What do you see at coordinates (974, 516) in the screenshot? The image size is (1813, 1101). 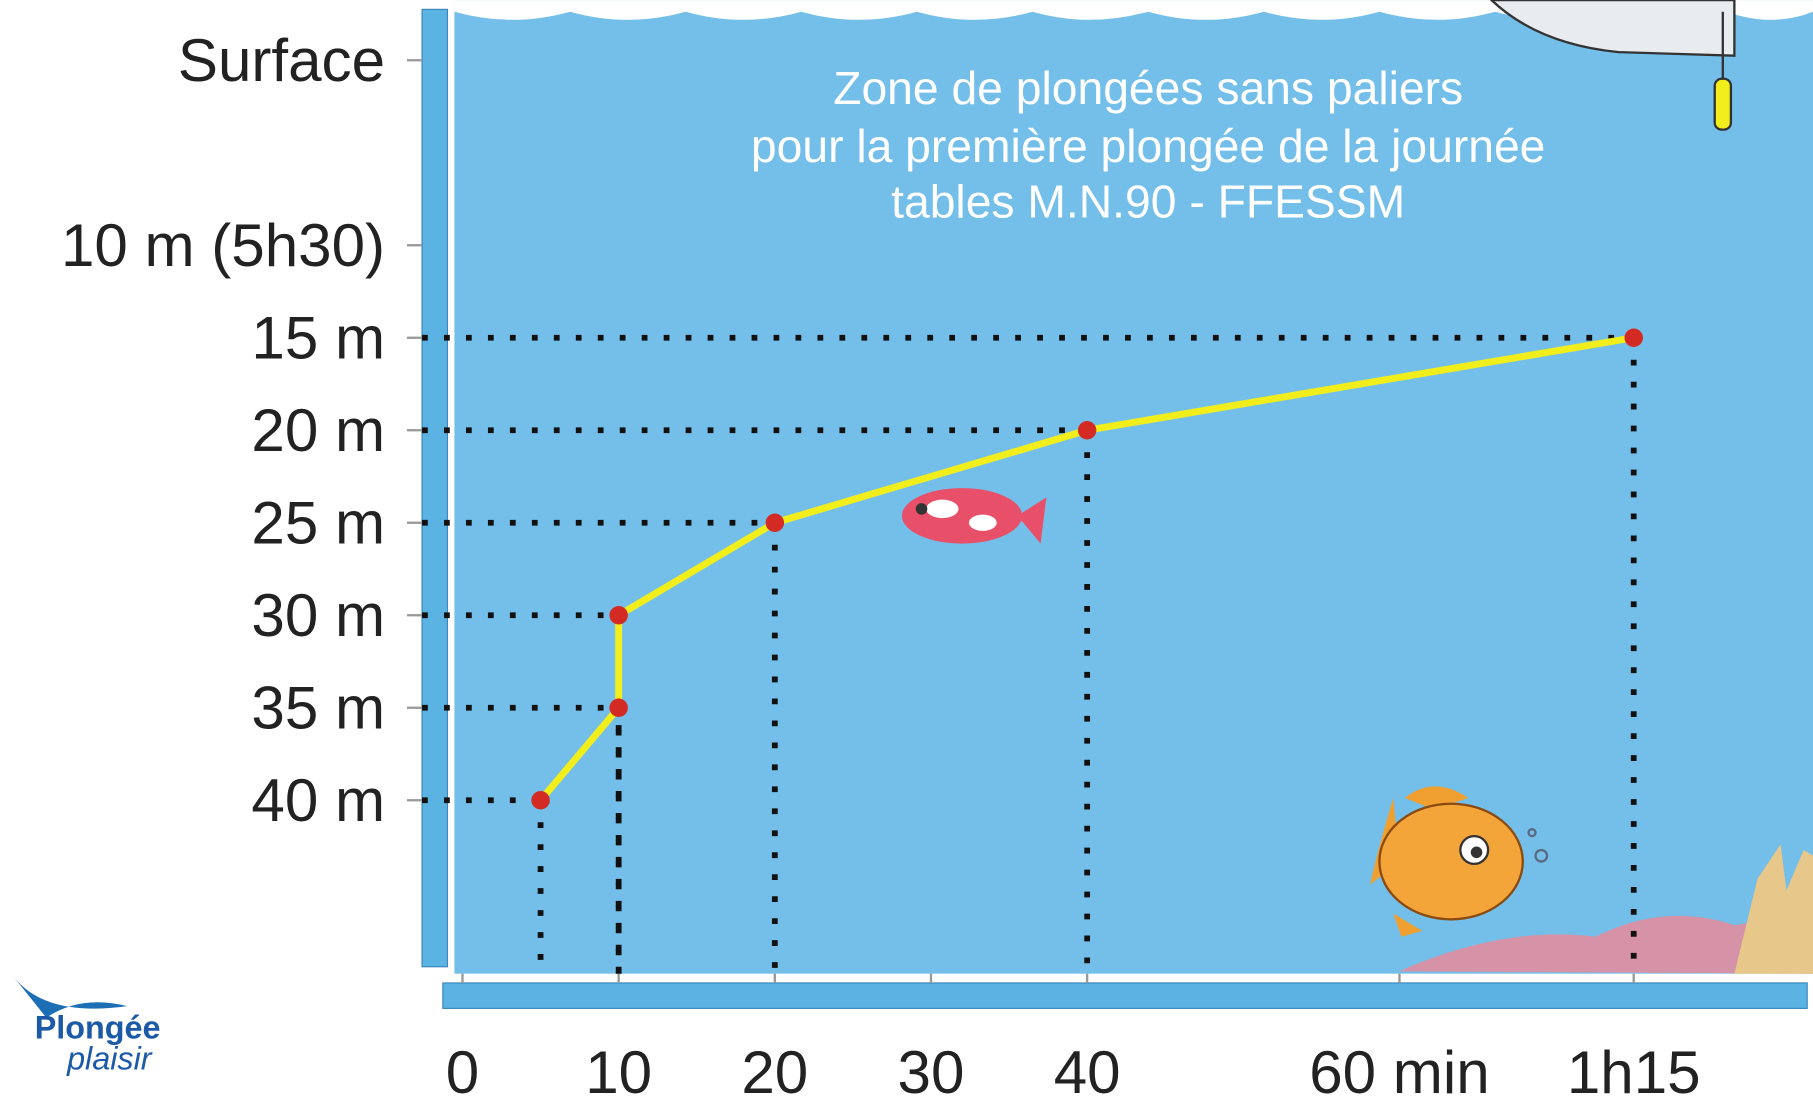 I see `red-fish` at bounding box center [974, 516].